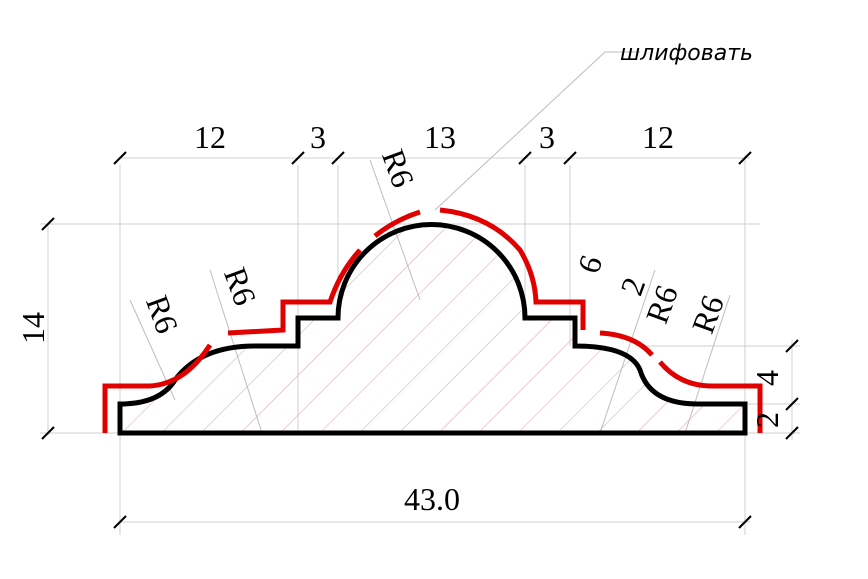  I want to click on dim-overall-height: 14, so click(33, 328).